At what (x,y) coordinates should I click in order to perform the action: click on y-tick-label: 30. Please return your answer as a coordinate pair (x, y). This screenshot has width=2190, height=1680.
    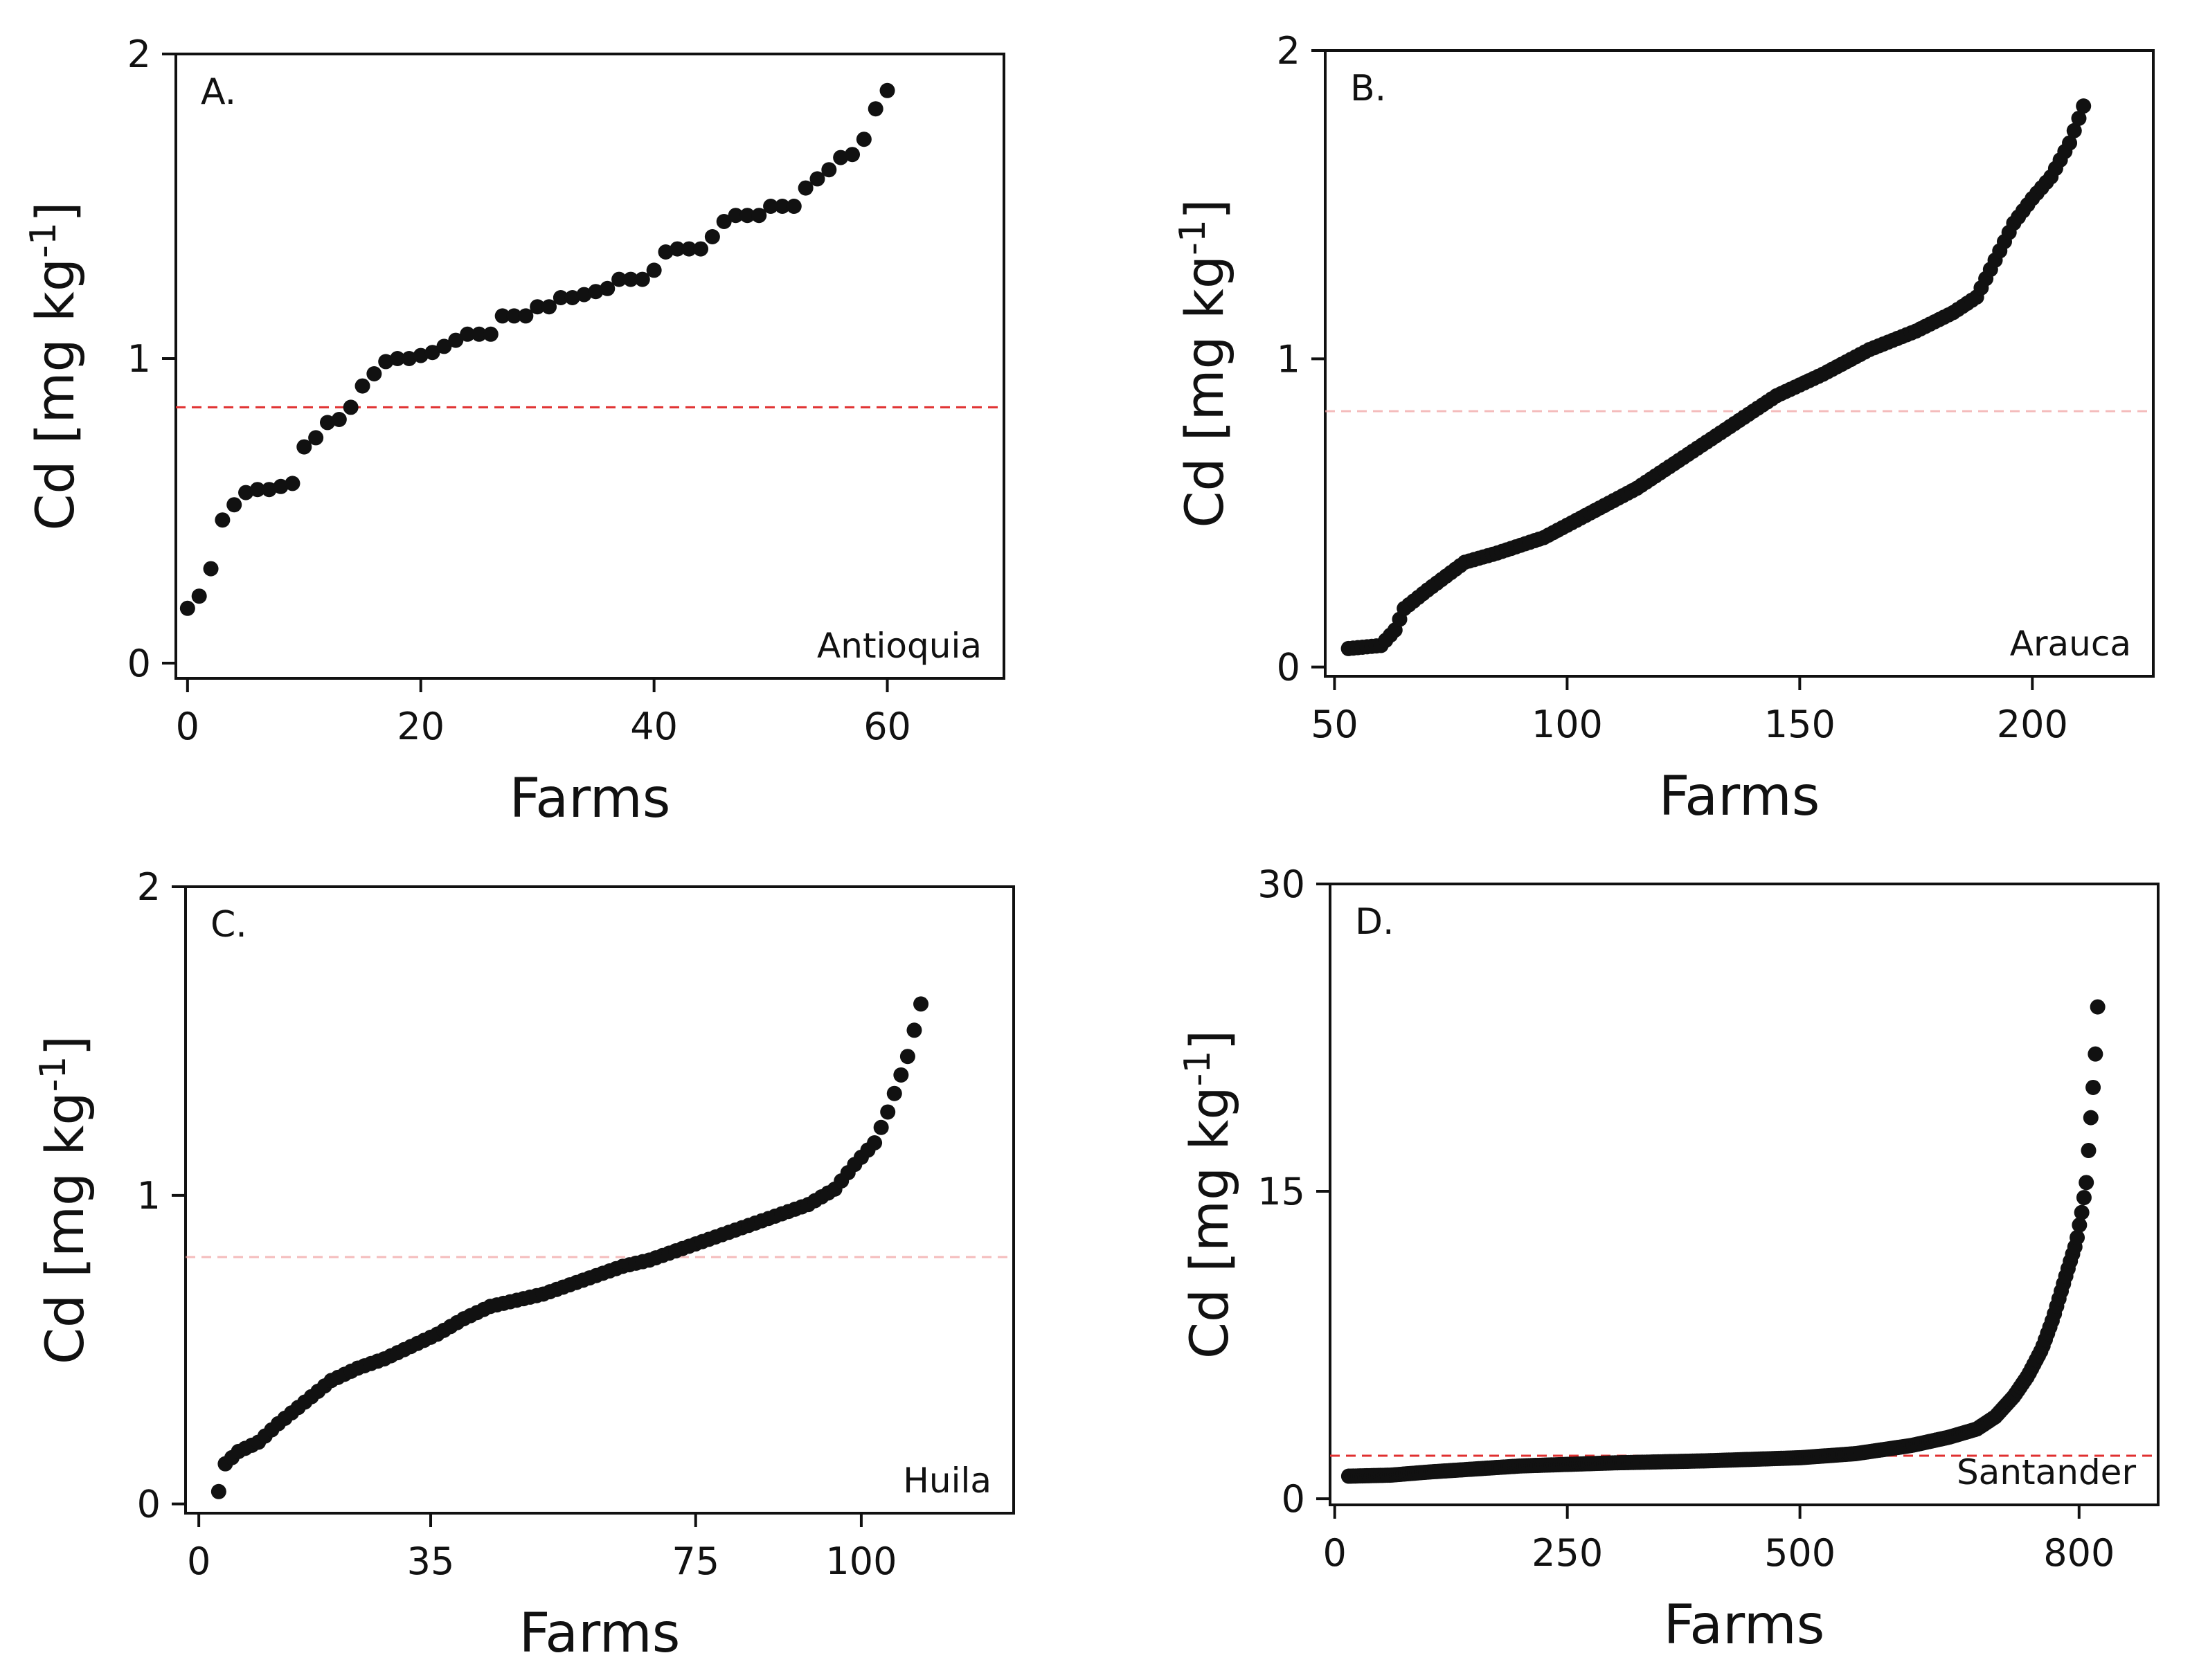
    Looking at the image, I should click on (1281, 884).